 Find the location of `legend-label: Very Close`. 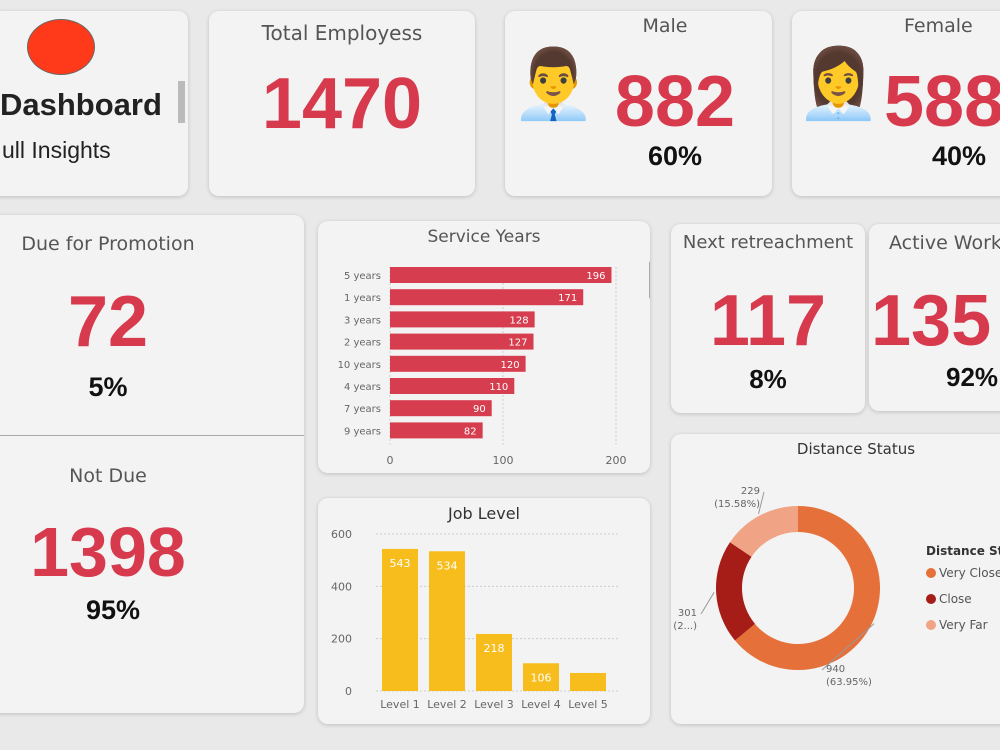

legend-label: Very Close is located at coordinates (969, 573).